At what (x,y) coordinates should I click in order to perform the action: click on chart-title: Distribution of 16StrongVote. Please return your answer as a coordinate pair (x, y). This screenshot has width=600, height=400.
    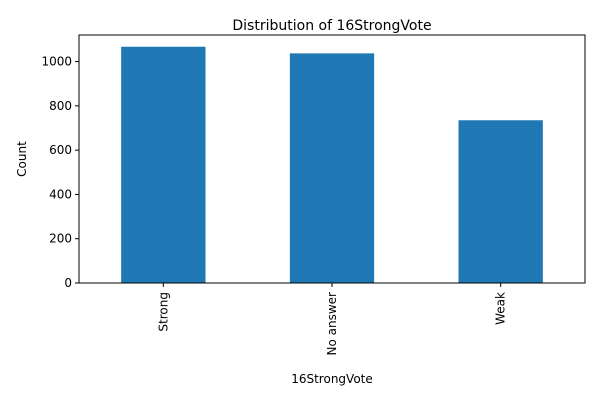
    Looking at the image, I should click on (331, 26).